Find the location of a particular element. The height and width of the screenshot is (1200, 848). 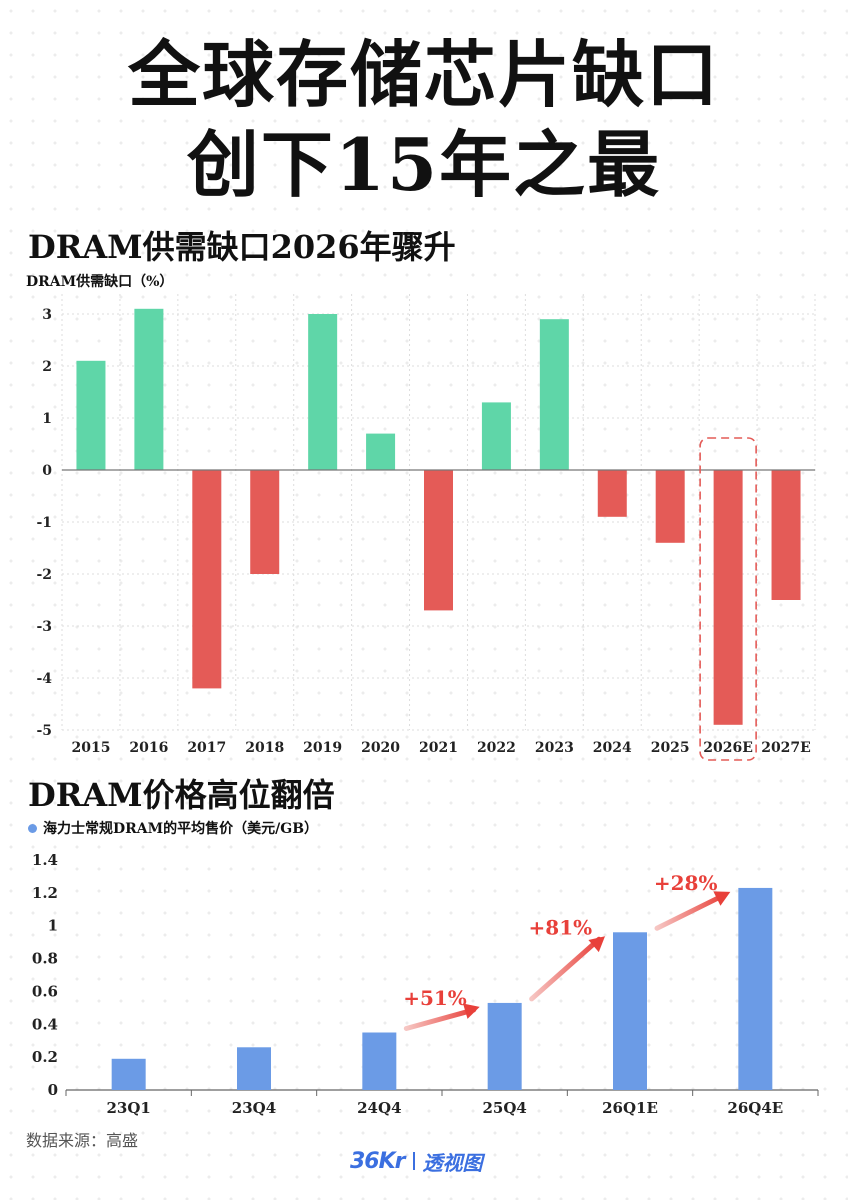

x-tick-label: 2024 is located at coordinates (612, 748).